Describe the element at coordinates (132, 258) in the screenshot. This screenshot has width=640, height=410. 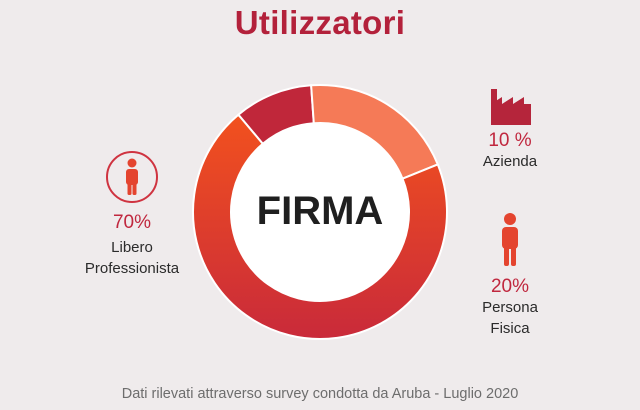
I see `libero-label: Libero Professionista` at that location.